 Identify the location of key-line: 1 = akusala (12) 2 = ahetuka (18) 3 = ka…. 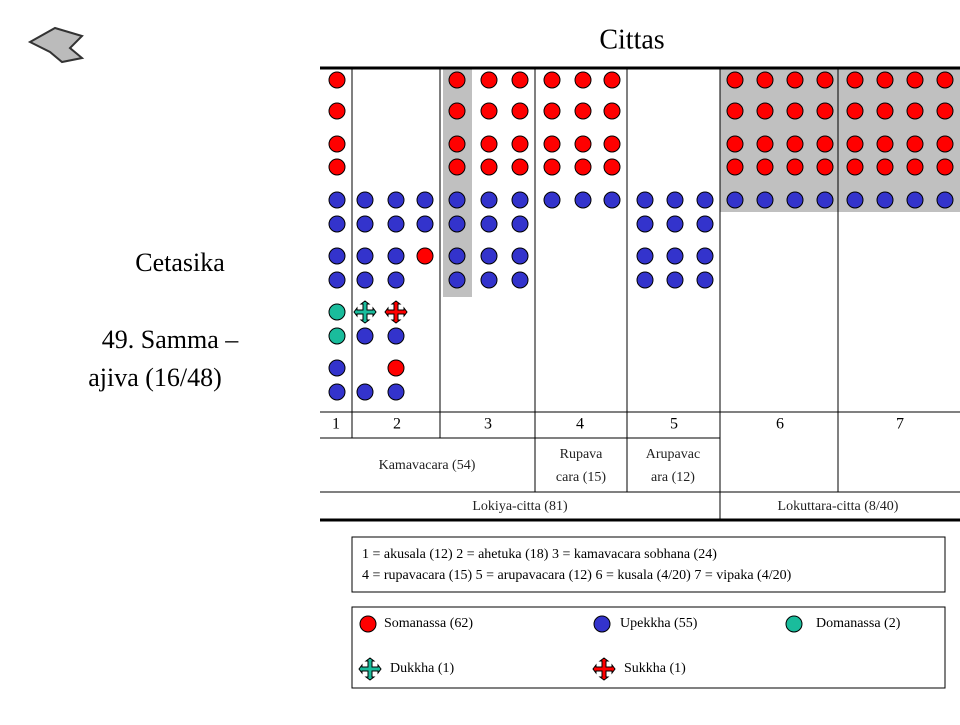
(539, 554).